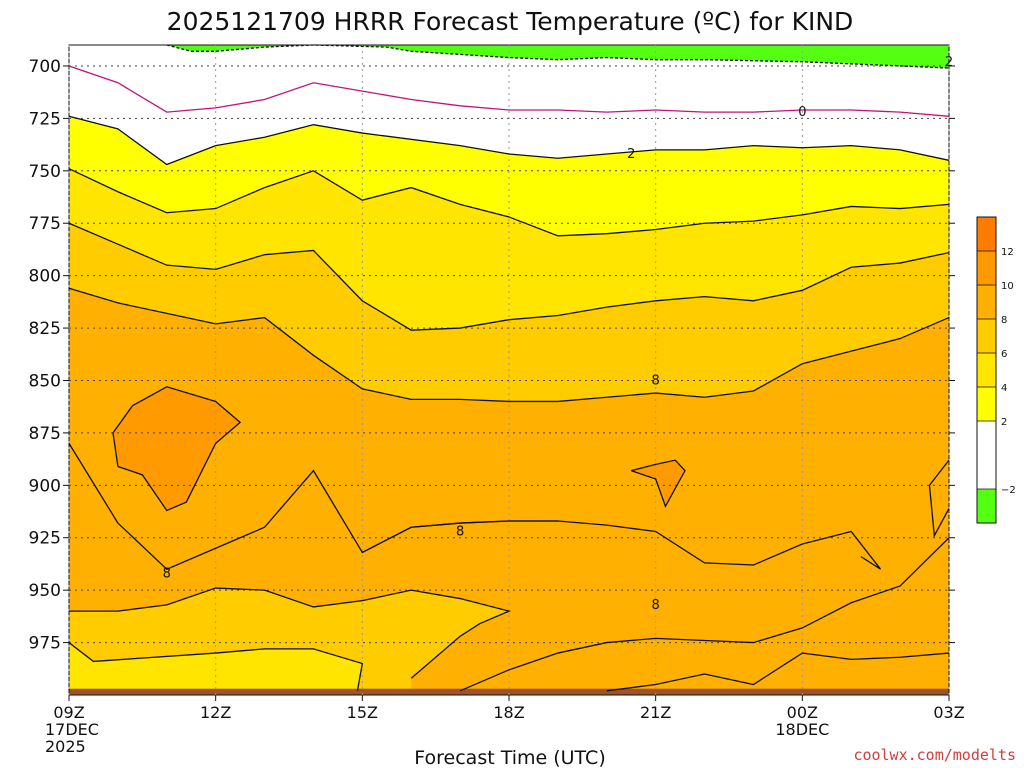 This screenshot has width=1024, height=768. I want to click on x-tick-label: 03Z, so click(948, 712).